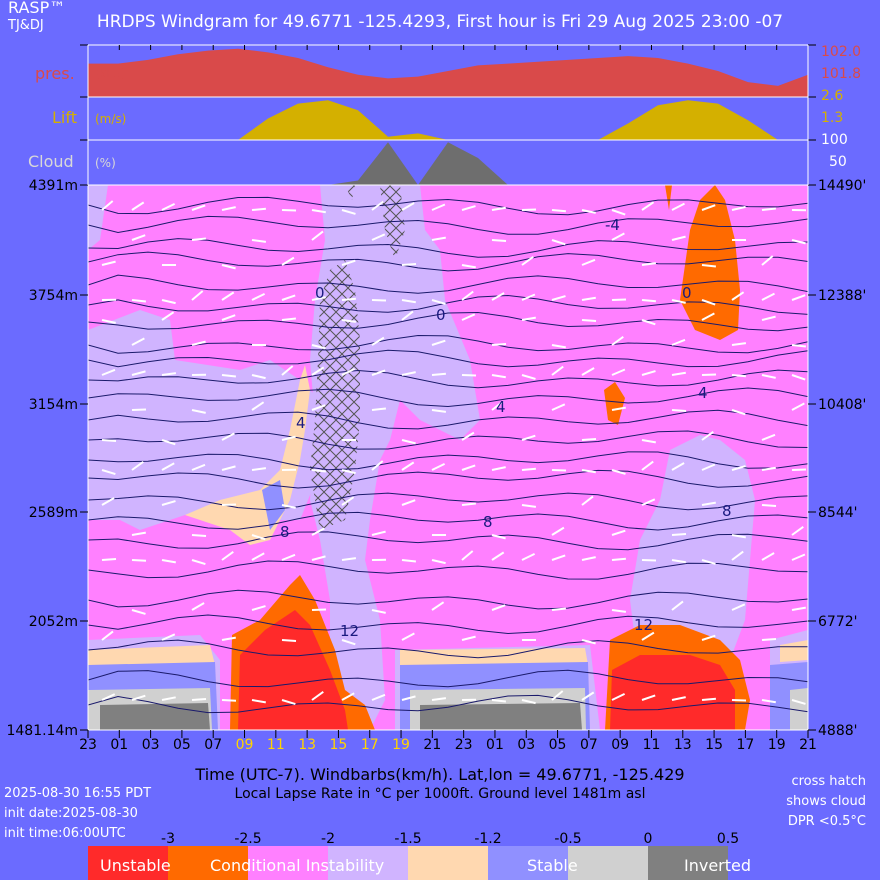  Describe the element at coordinates (837, 731) in the screenshot. I see `y-label-right: 4888'` at that location.